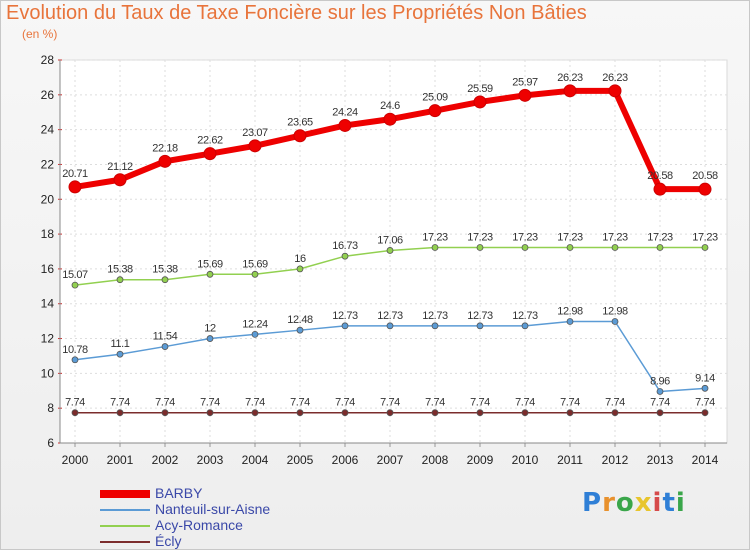 The width and height of the screenshot is (750, 550). I want to click on logo-letter: i, so click(657, 503).